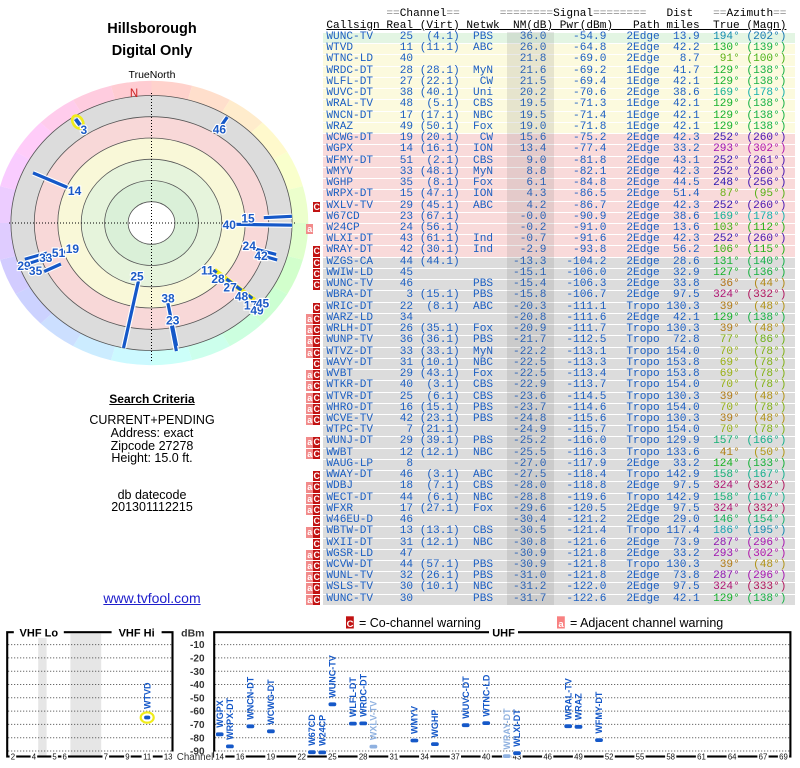 Image resolution: width=800 pixels, height=768 pixels. I want to click on svg-text: 5, so click(54, 756).